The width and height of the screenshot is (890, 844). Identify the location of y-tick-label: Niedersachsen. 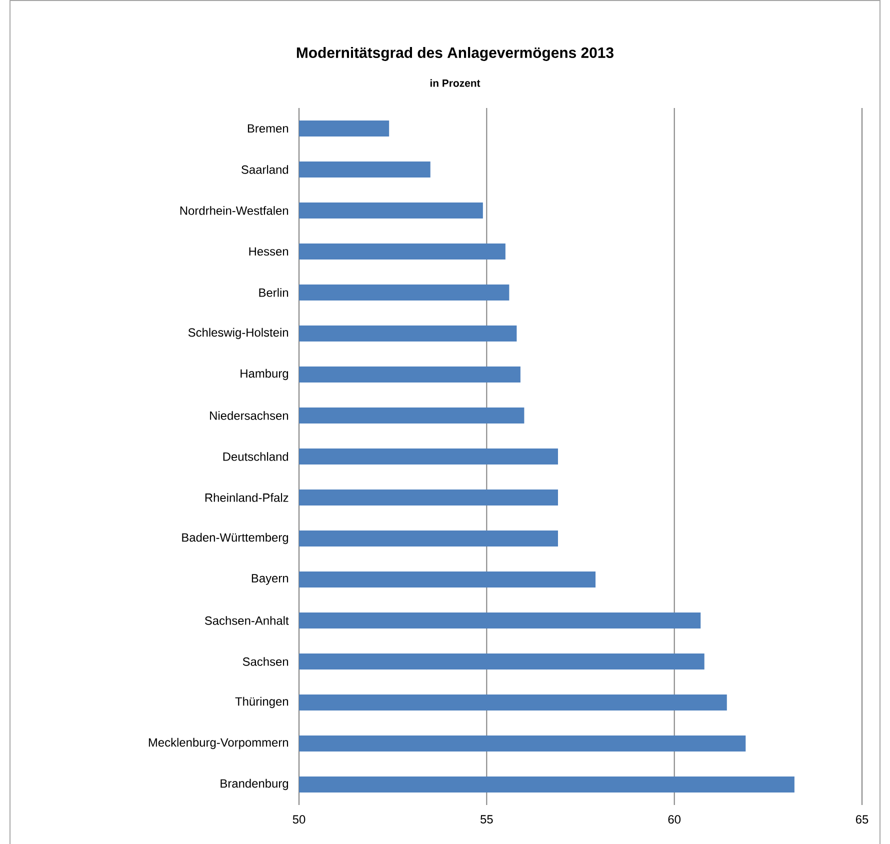
(249, 415).